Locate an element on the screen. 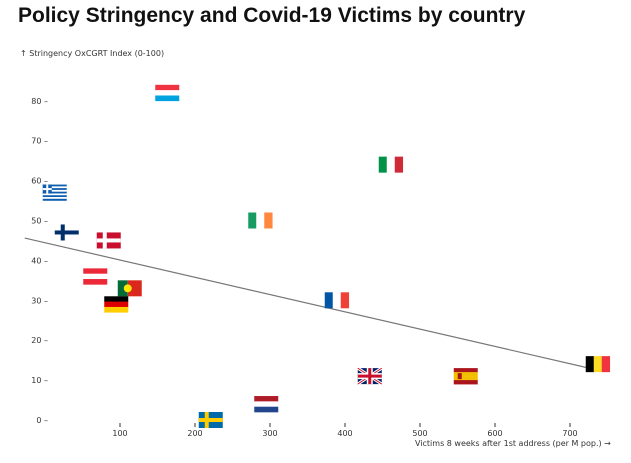 The image size is (631, 463). denmark-flag is located at coordinates (108, 240).